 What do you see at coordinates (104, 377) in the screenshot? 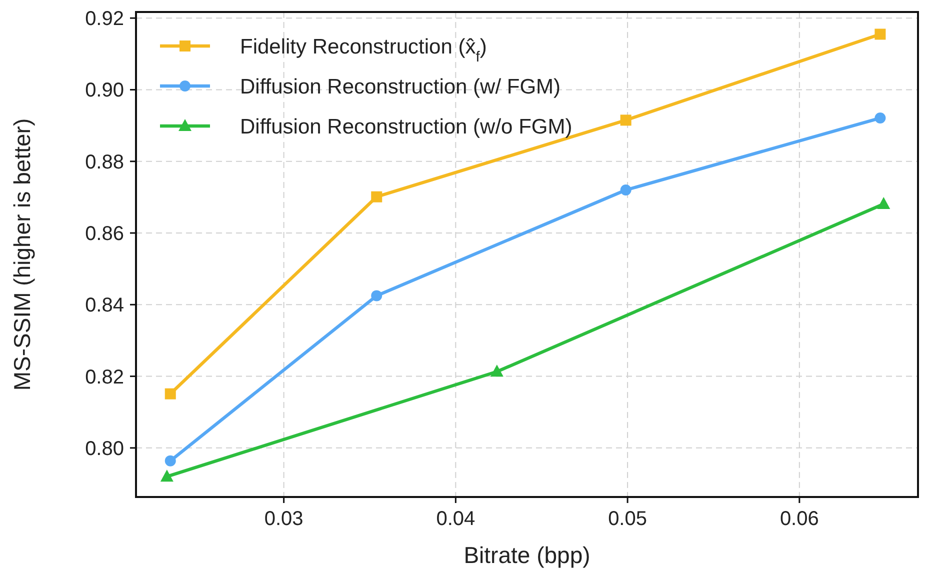
I see `y-tick-label: 0.82` at bounding box center [104, 377].